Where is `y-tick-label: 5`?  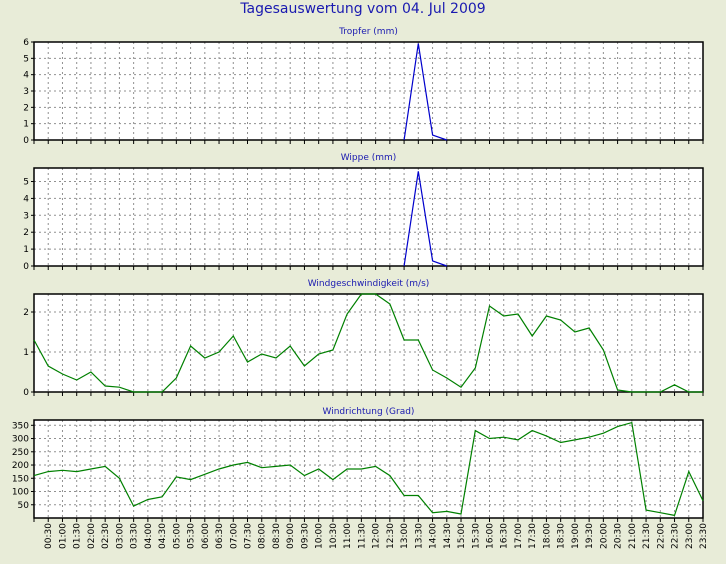 y-tick-label: 5 is located at coordinates (26, 59).